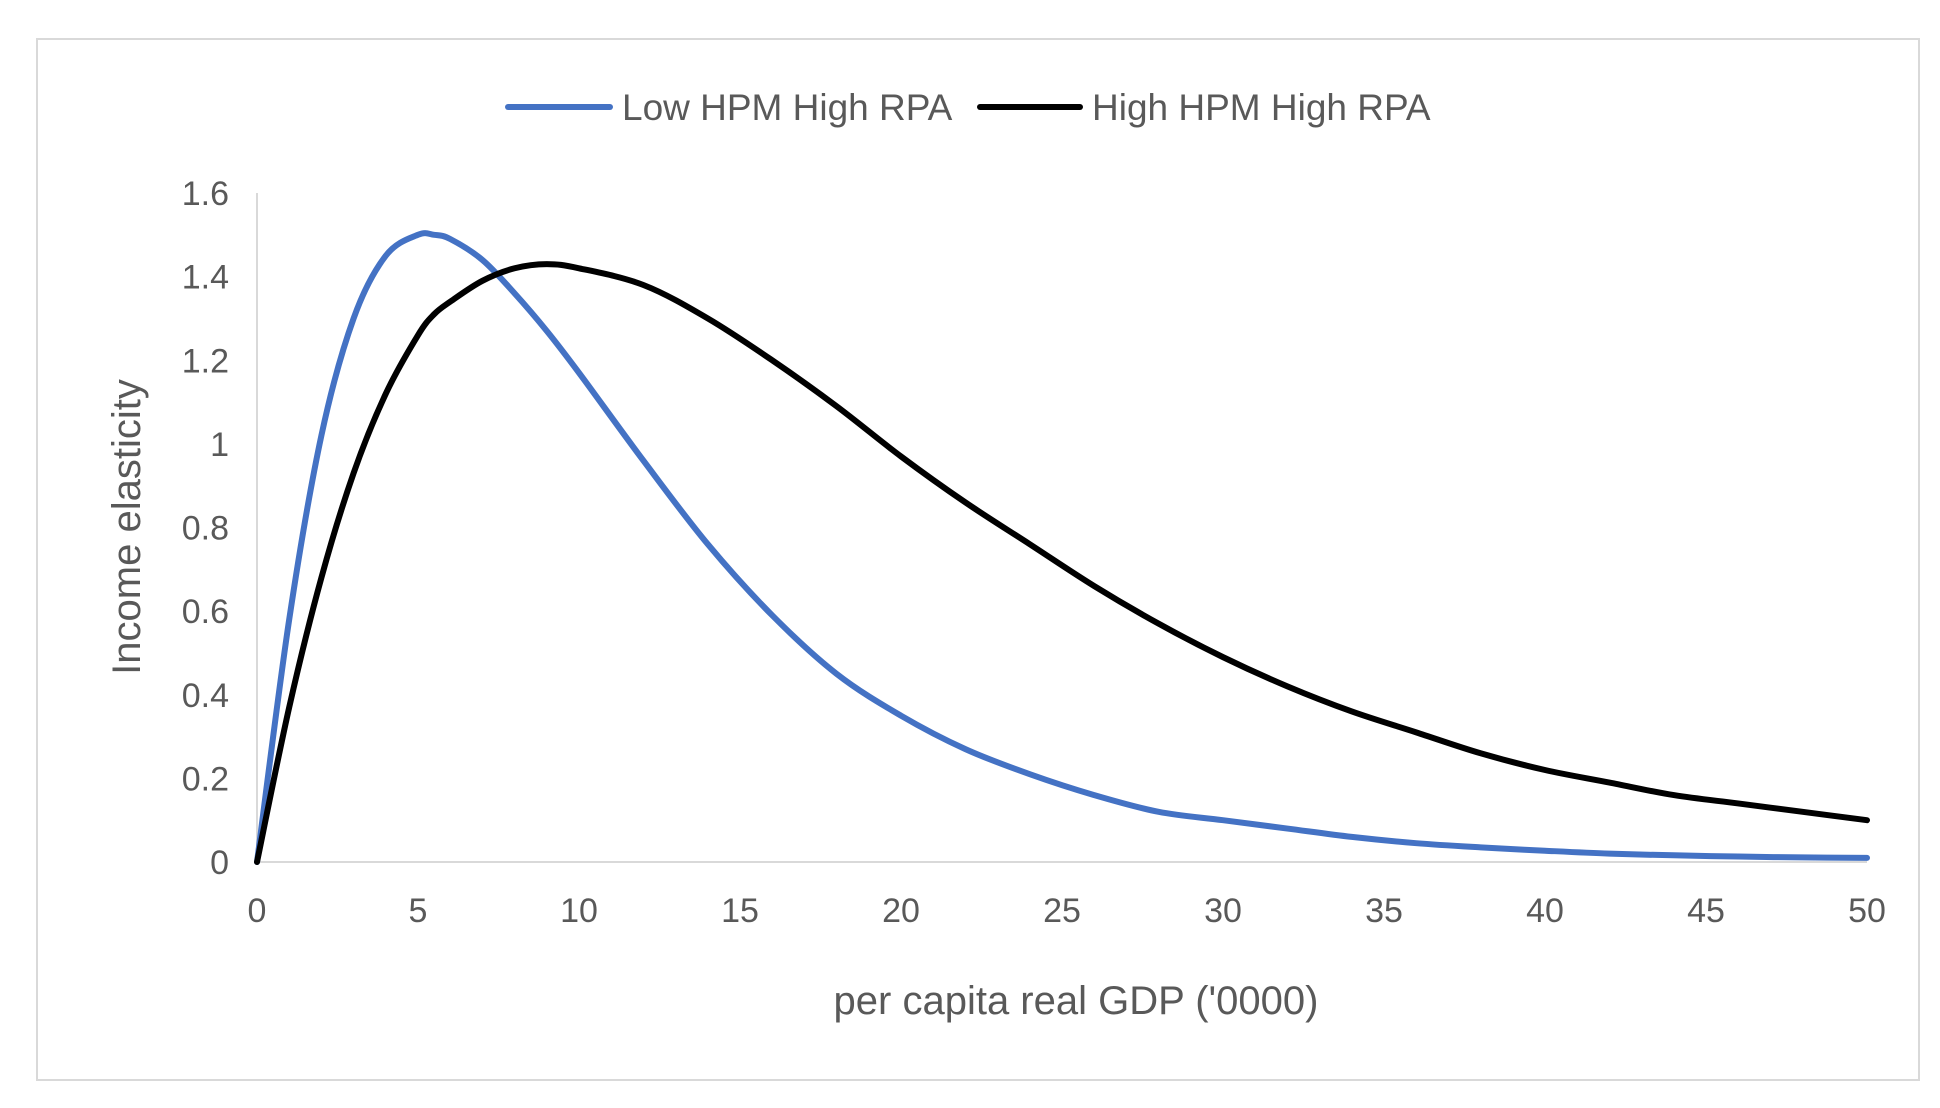  I want to click on legend-label-low-hpm-high-rpa: Low HPM High RPA, so click(787, 107).